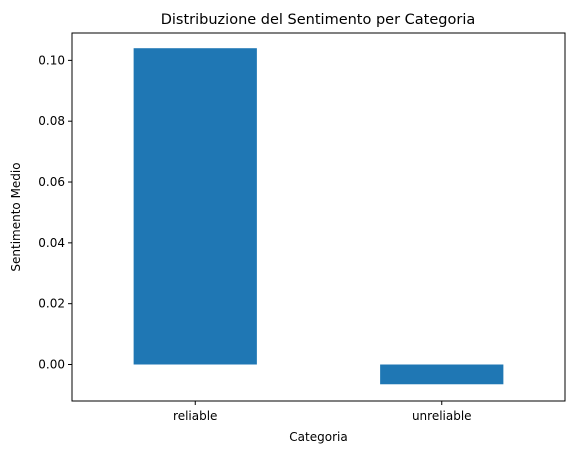  What do you see at coordinates (51, 304) in the screenshot?
I see `y-tick-label: 0.02` at bounding box center [51, 304].